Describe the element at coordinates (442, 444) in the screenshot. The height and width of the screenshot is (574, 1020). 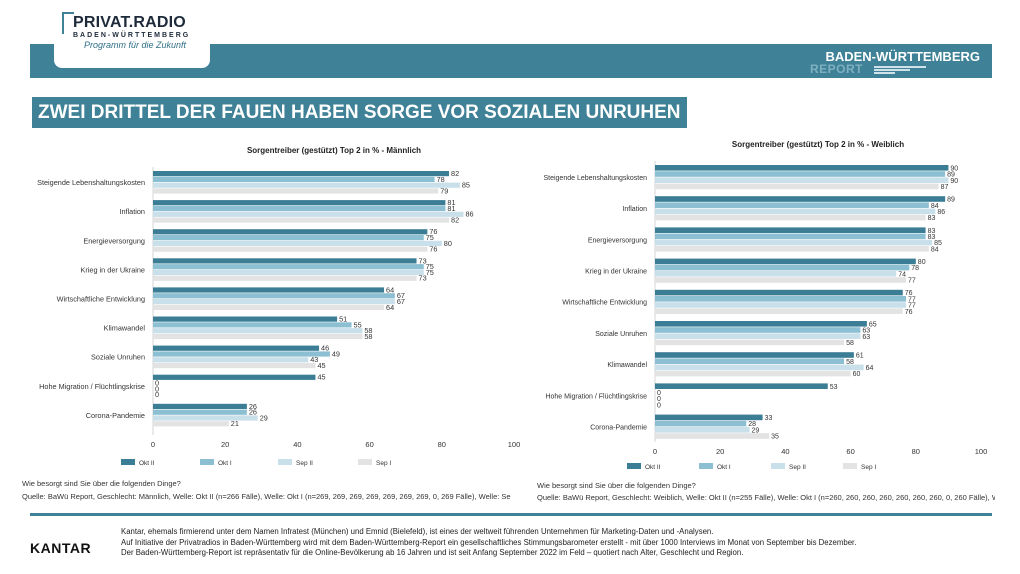
I see `x-tick-label: 80` at that location.